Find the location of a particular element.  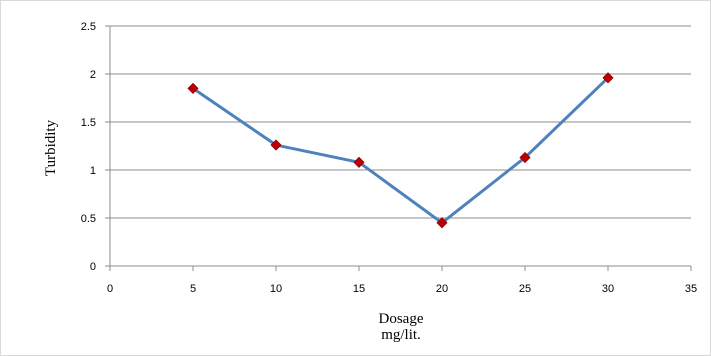

x-tick-label-20: 20 is located at coordinates (442, 289).